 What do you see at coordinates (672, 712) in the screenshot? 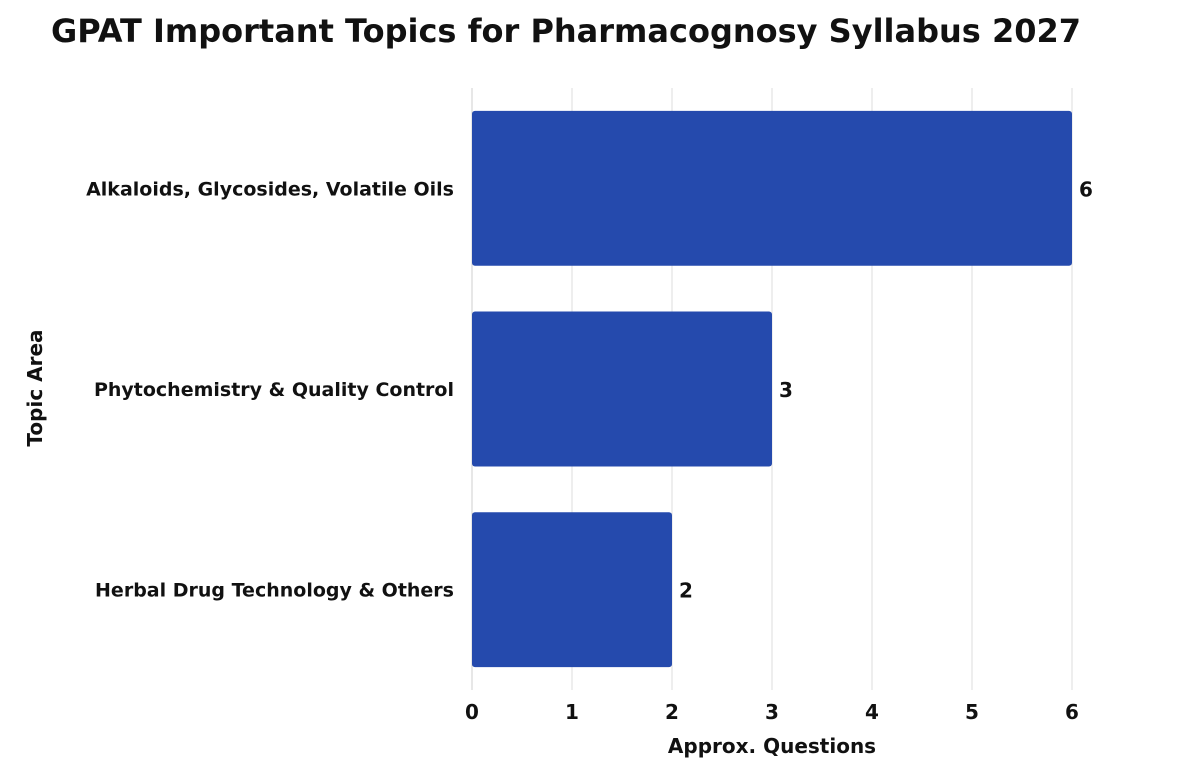
I see `x-tick-label: 2` at bounding box center [672, 712].